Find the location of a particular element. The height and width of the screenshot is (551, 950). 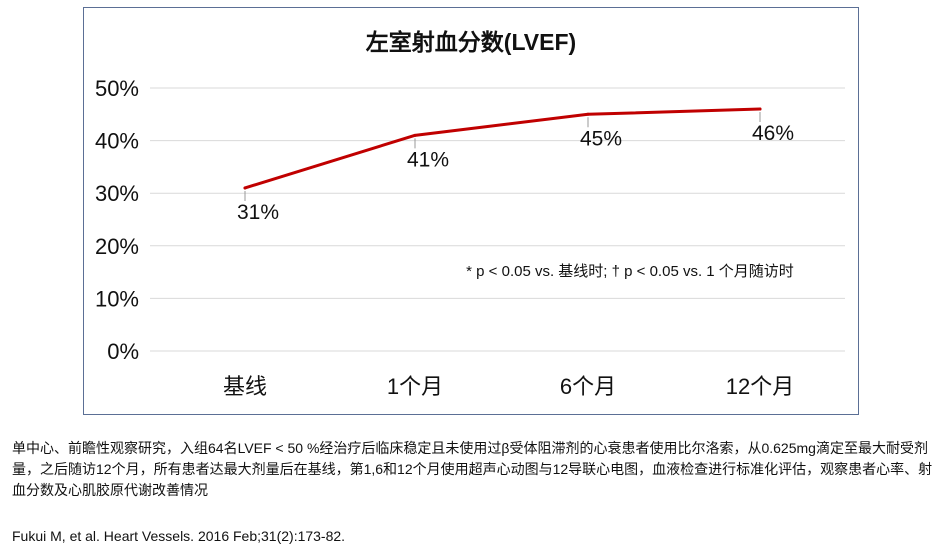

series-lvef is located at coordinates (502, 148).